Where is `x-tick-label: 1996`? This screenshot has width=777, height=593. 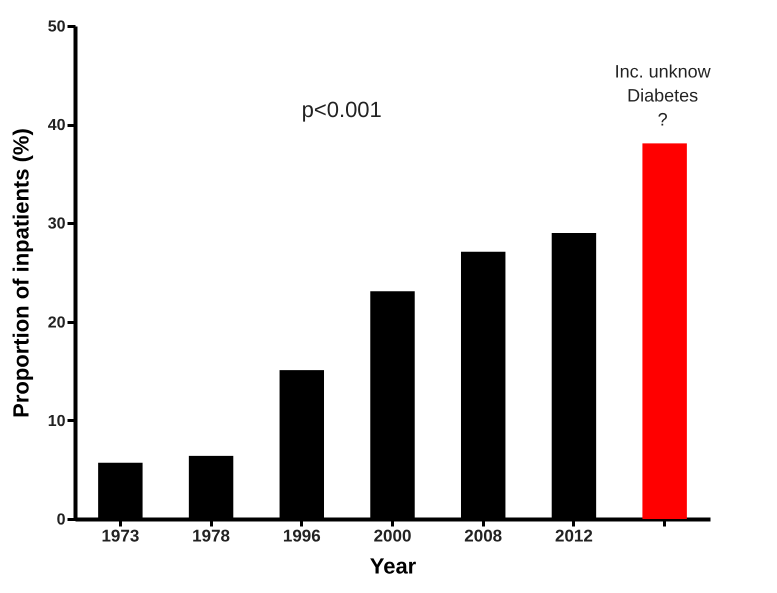 x-tick-label: 1996 is located at coordinates (301, 536).